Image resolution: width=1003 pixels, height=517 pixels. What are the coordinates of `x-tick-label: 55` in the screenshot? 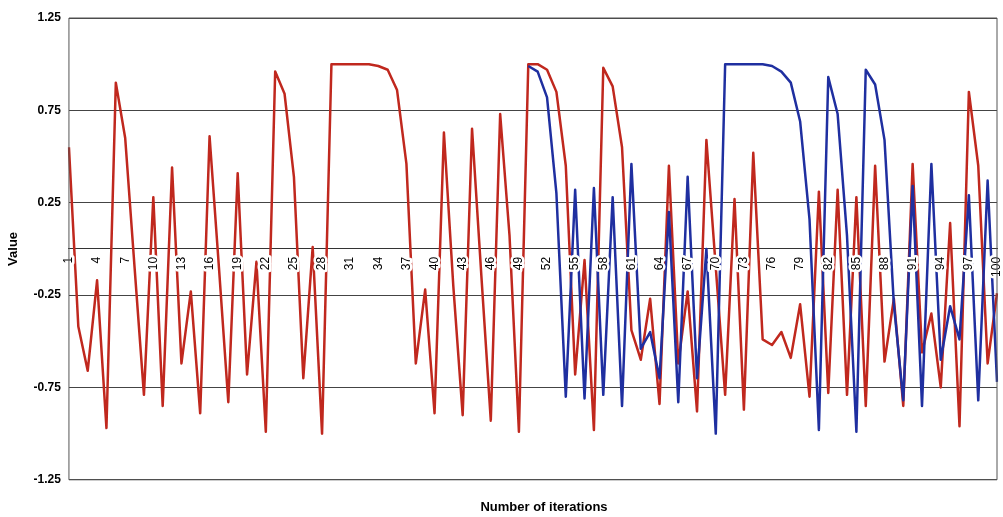 It's located at (574, 263).